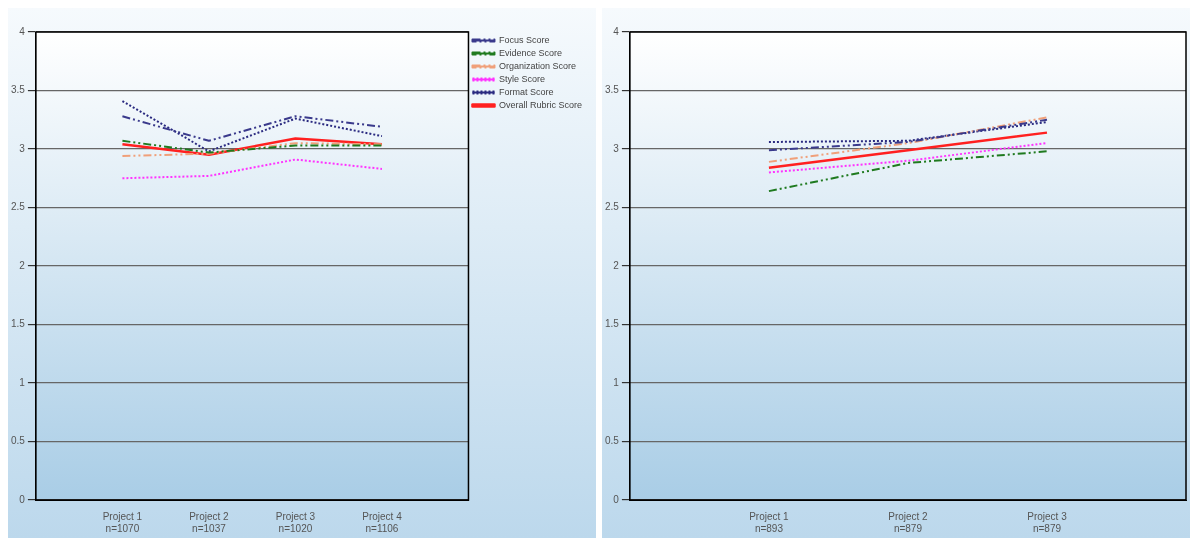 The height and width of the screenshot is (549, 1198). What do you see at coordinates (526, 91) in the screenshot?
I see `legend-label: Format Score` at bounding box center [526, 91].